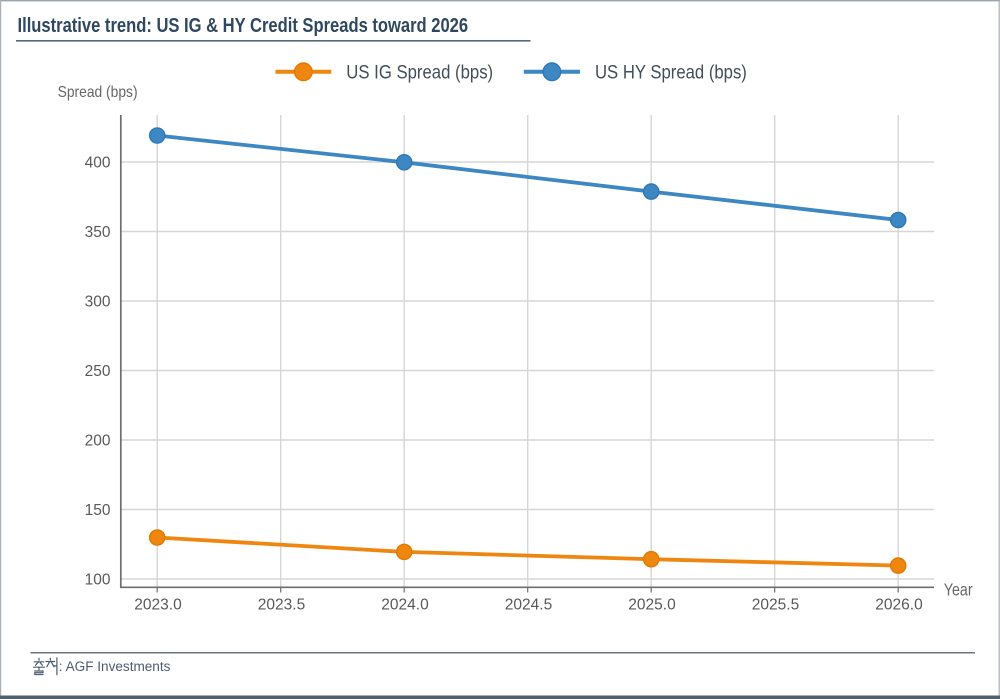  I want to click on svg-text: US HY Spread (bps), so click(671, 71).